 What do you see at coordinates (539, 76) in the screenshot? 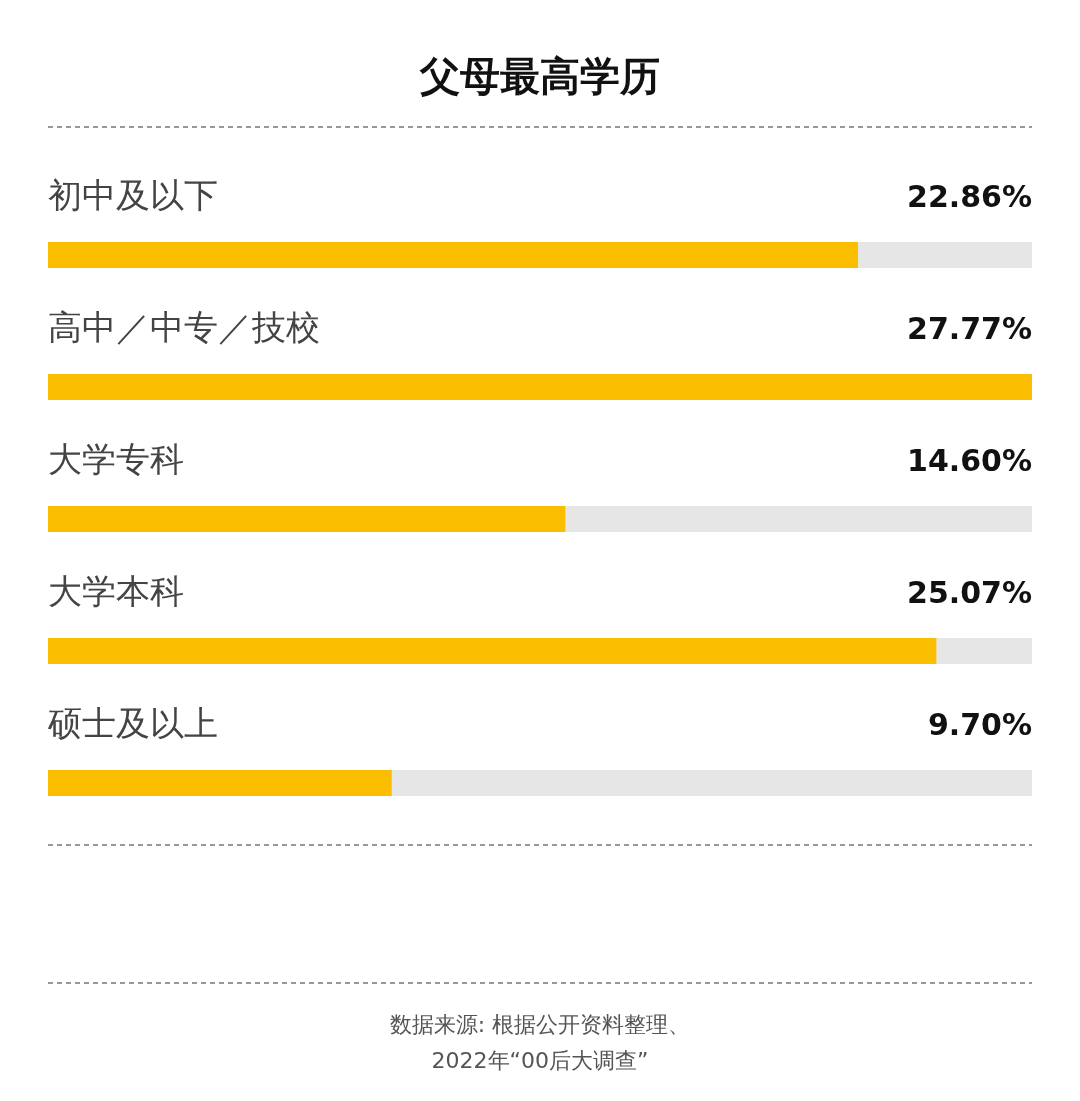
I see `chart-title: 父母最高学历` at bounding box center [539, 76].